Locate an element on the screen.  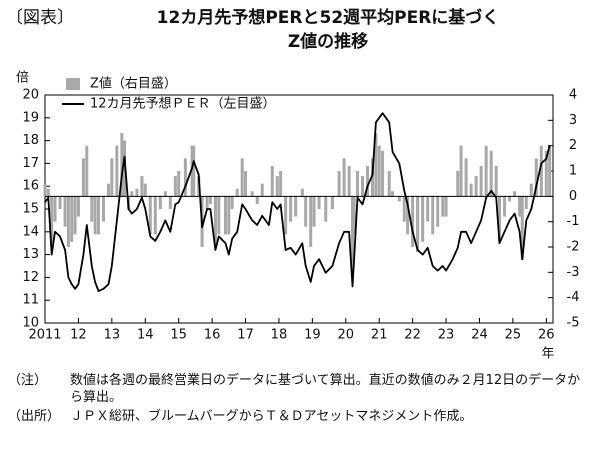
note: （出所） ＪＰＸ総研、ブルームバーグからＴ＆Ｄアセットマネジメント作成。 is located at coordinates (300, 416).